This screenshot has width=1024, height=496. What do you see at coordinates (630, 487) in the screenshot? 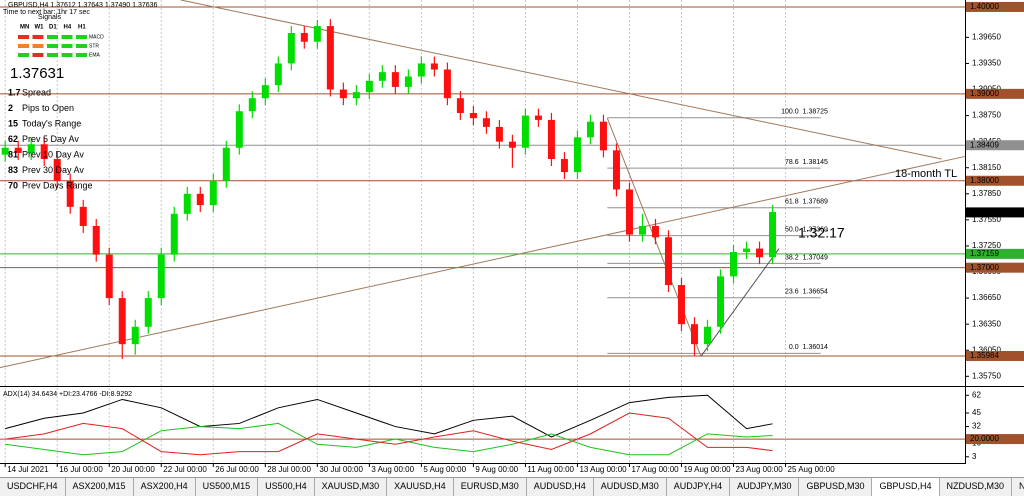
I see `tab: AUDUSD,M30` at bounding box center [630, 487].